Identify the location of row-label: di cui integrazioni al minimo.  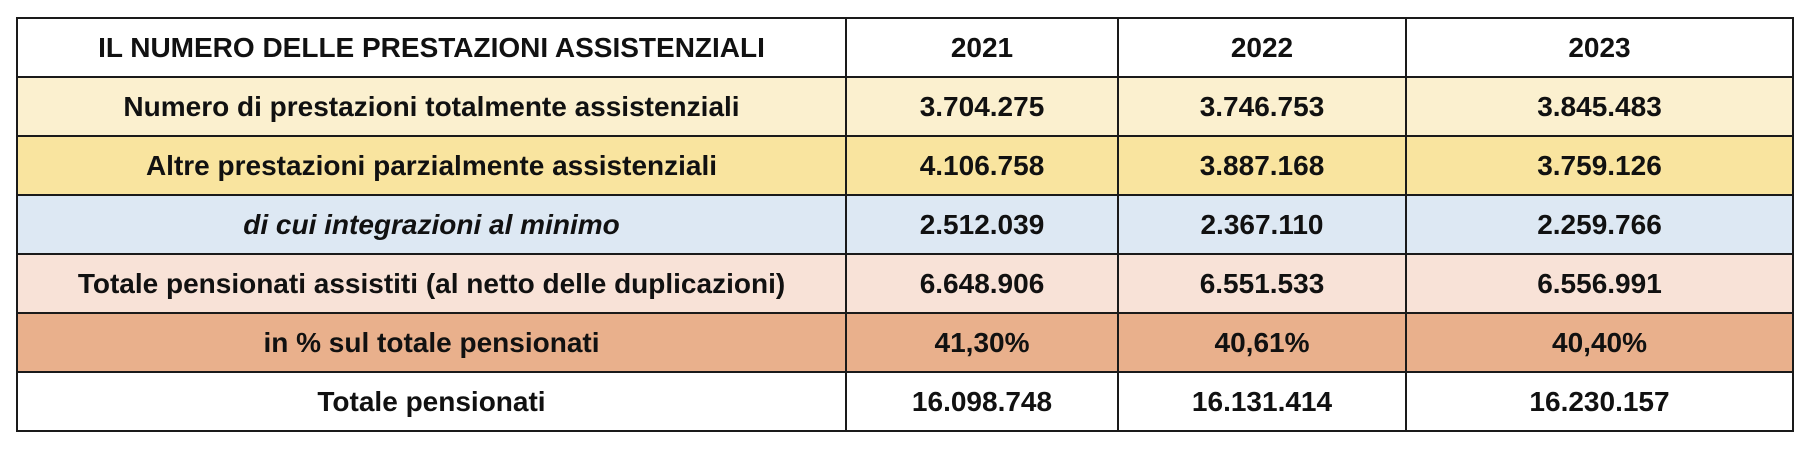
(431, 224).